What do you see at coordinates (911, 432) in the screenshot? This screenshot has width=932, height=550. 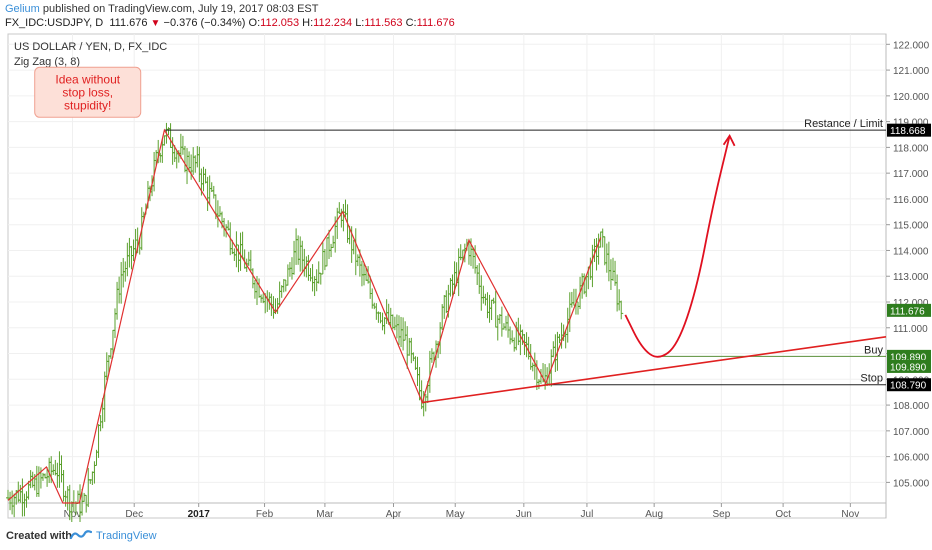 I see `price-tick-label: 107.000` at bounding box center [911, 432].